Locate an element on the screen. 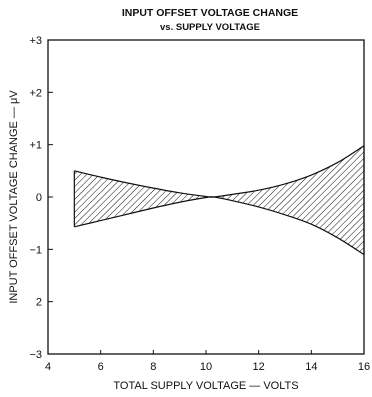  y-tick-label: −3 is located at coordinates (35, 355).